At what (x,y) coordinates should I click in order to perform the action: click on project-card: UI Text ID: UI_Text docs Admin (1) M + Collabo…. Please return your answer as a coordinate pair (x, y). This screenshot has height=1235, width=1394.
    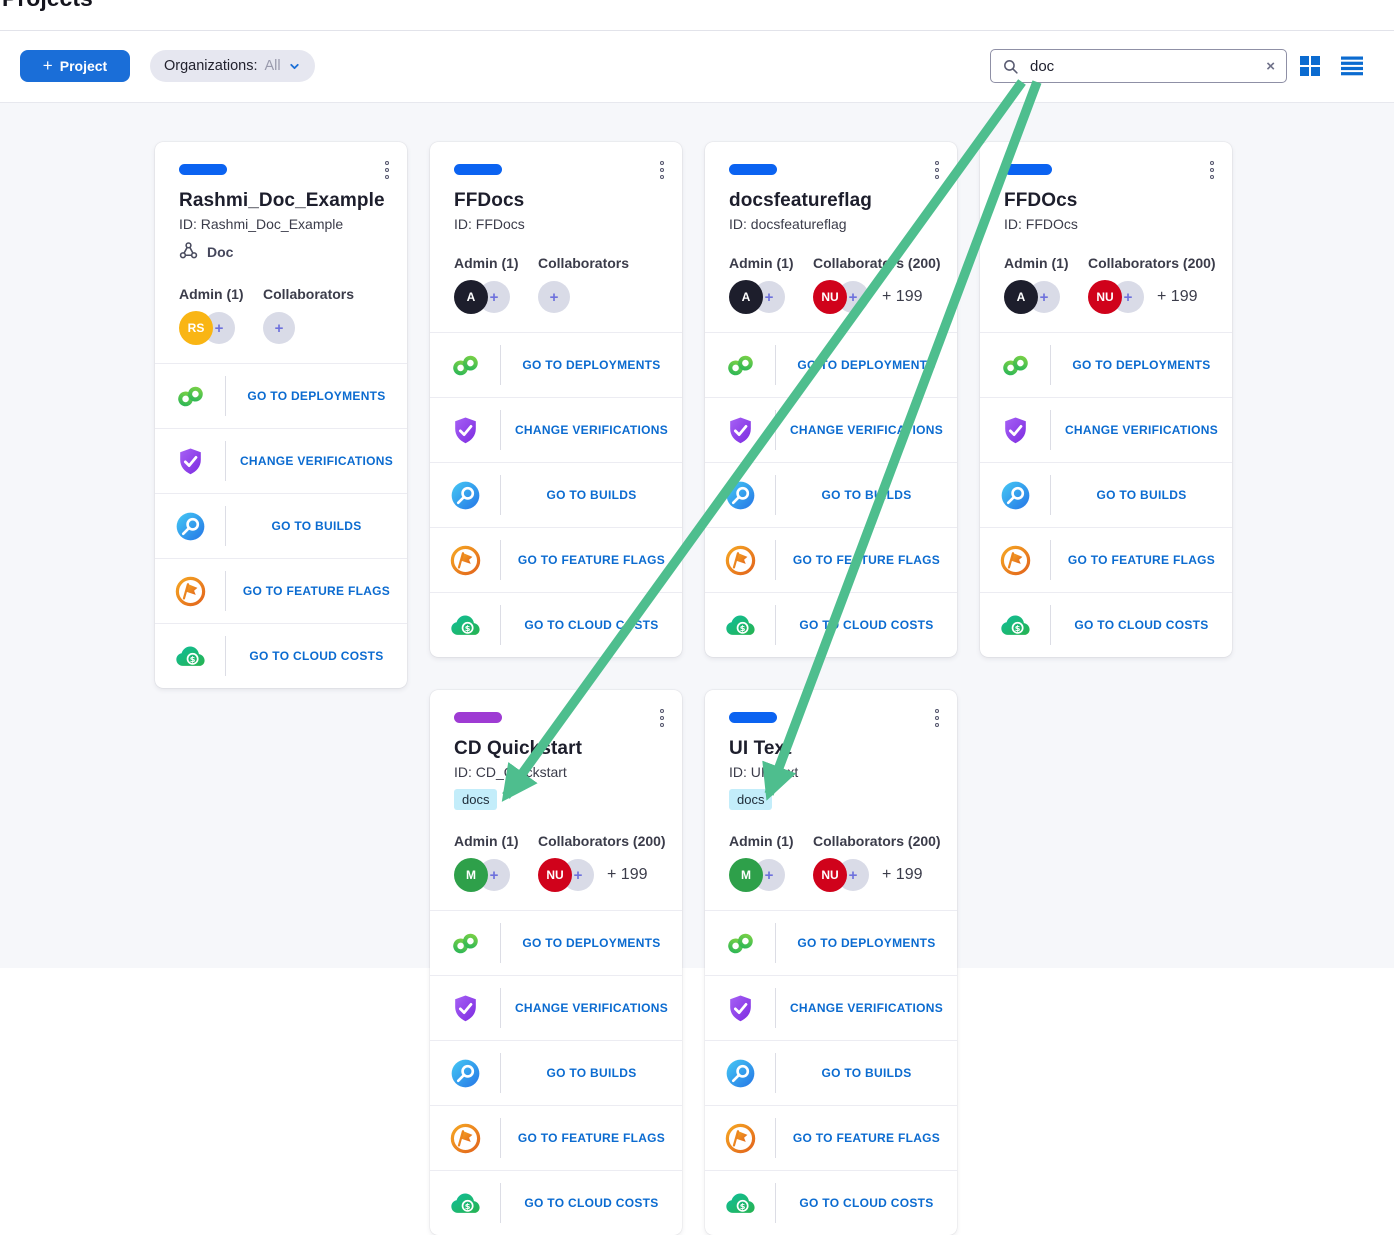
    Looking at the image, I should click on (831, 962).